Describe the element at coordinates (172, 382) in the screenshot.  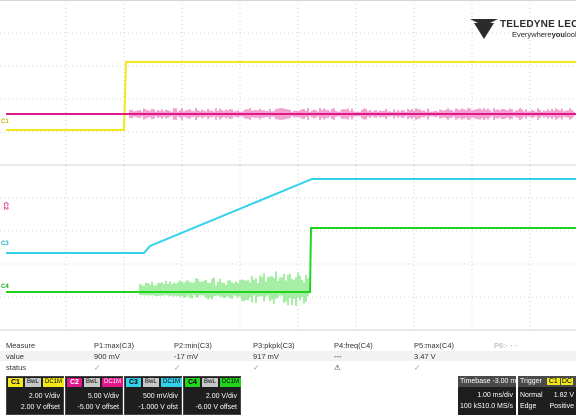
I see `channel-c3-coupling: DC1M` at that location.